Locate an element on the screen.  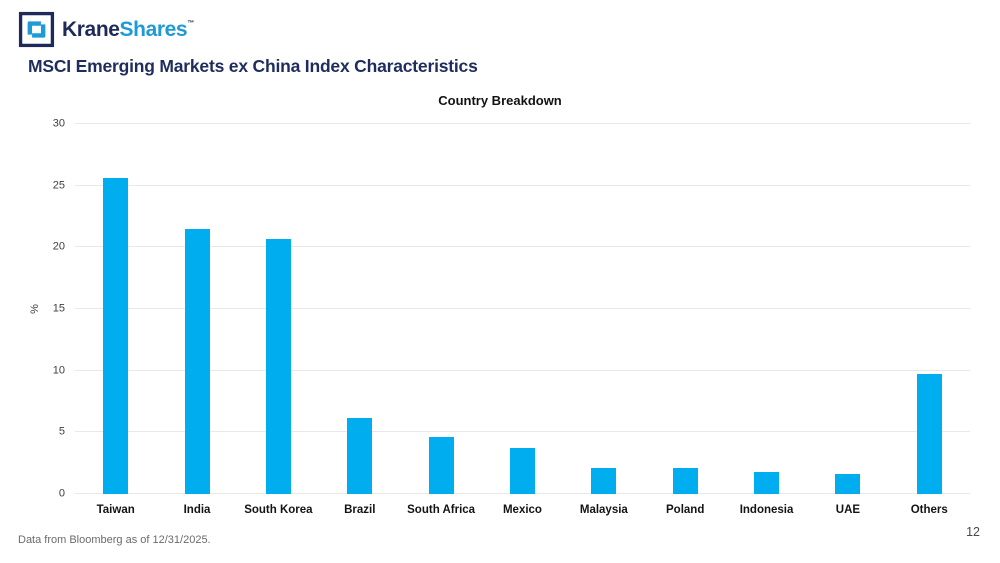
bar-poland is located at coordinates (685, 481).